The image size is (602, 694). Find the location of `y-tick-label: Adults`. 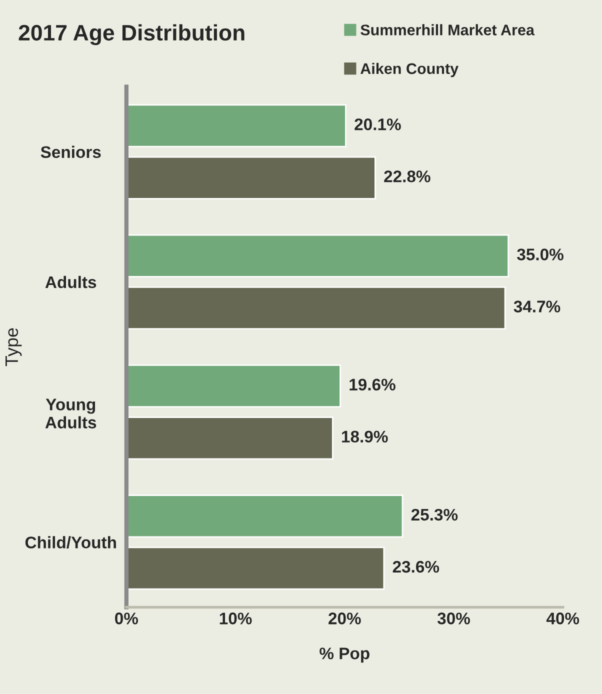

y-tick-label: Adults is located at coordinates (70, 282).